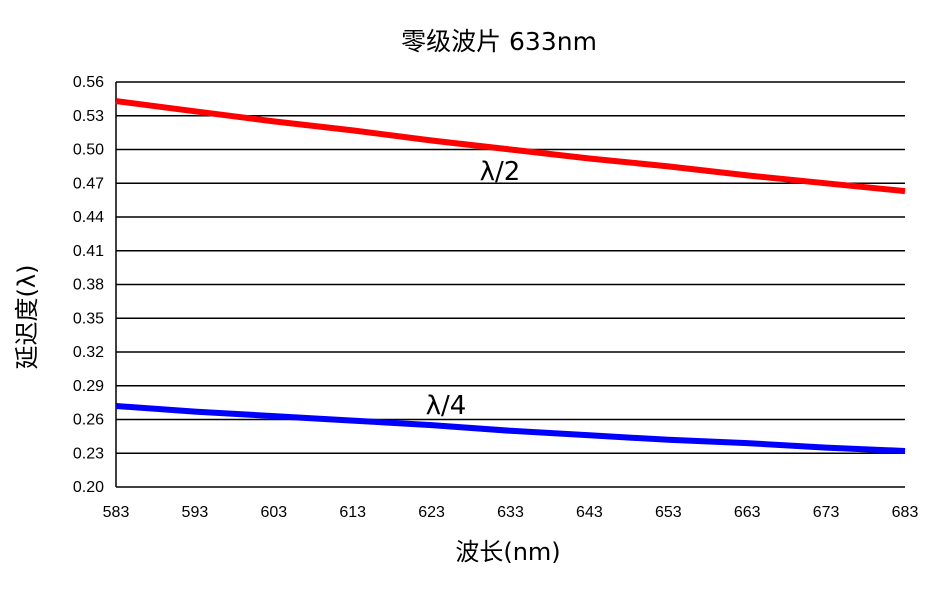 The height and width of the screenshot is (590, 945). I want to click on series-label-1: λ/2, so click(500, 172).